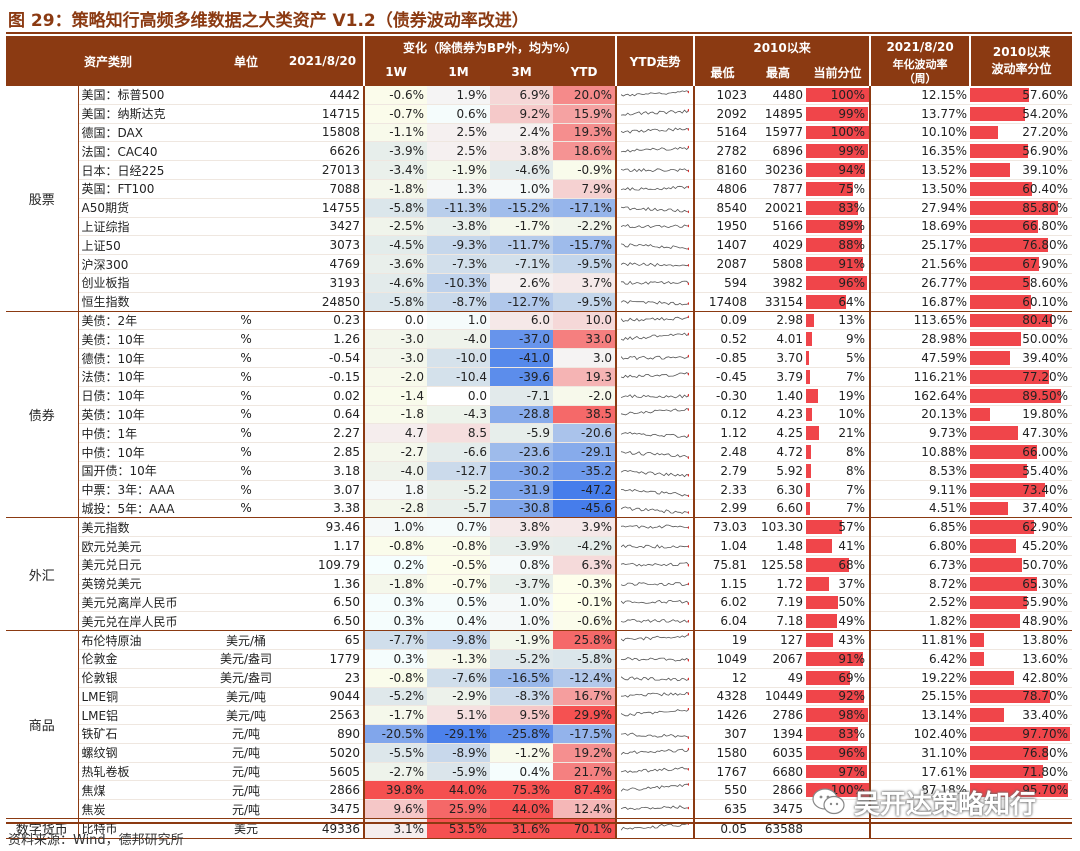 The height and width of the screenshot is (851, 1080). I want to click on change-m3: 2.6%, so click(522, 283).